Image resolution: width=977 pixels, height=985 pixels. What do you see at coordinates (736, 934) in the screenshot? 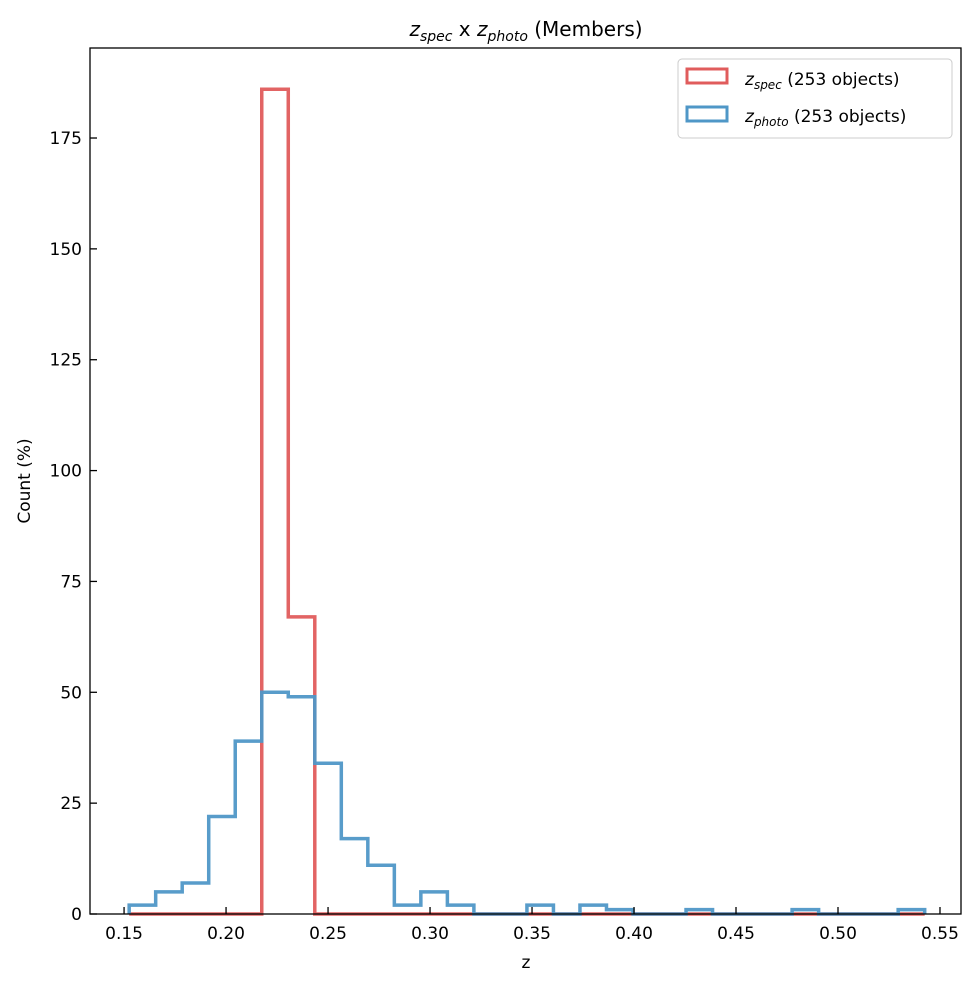
I see `x-tick-label: 0.45` at bounding box center [736, 934].